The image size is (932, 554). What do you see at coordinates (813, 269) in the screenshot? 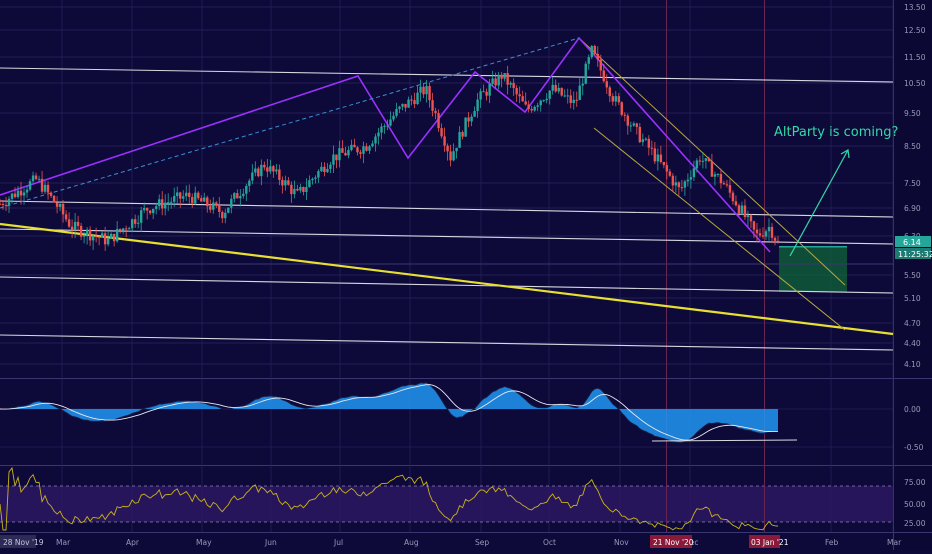
I see `target-zone-box` at bounding box center [813, 269].